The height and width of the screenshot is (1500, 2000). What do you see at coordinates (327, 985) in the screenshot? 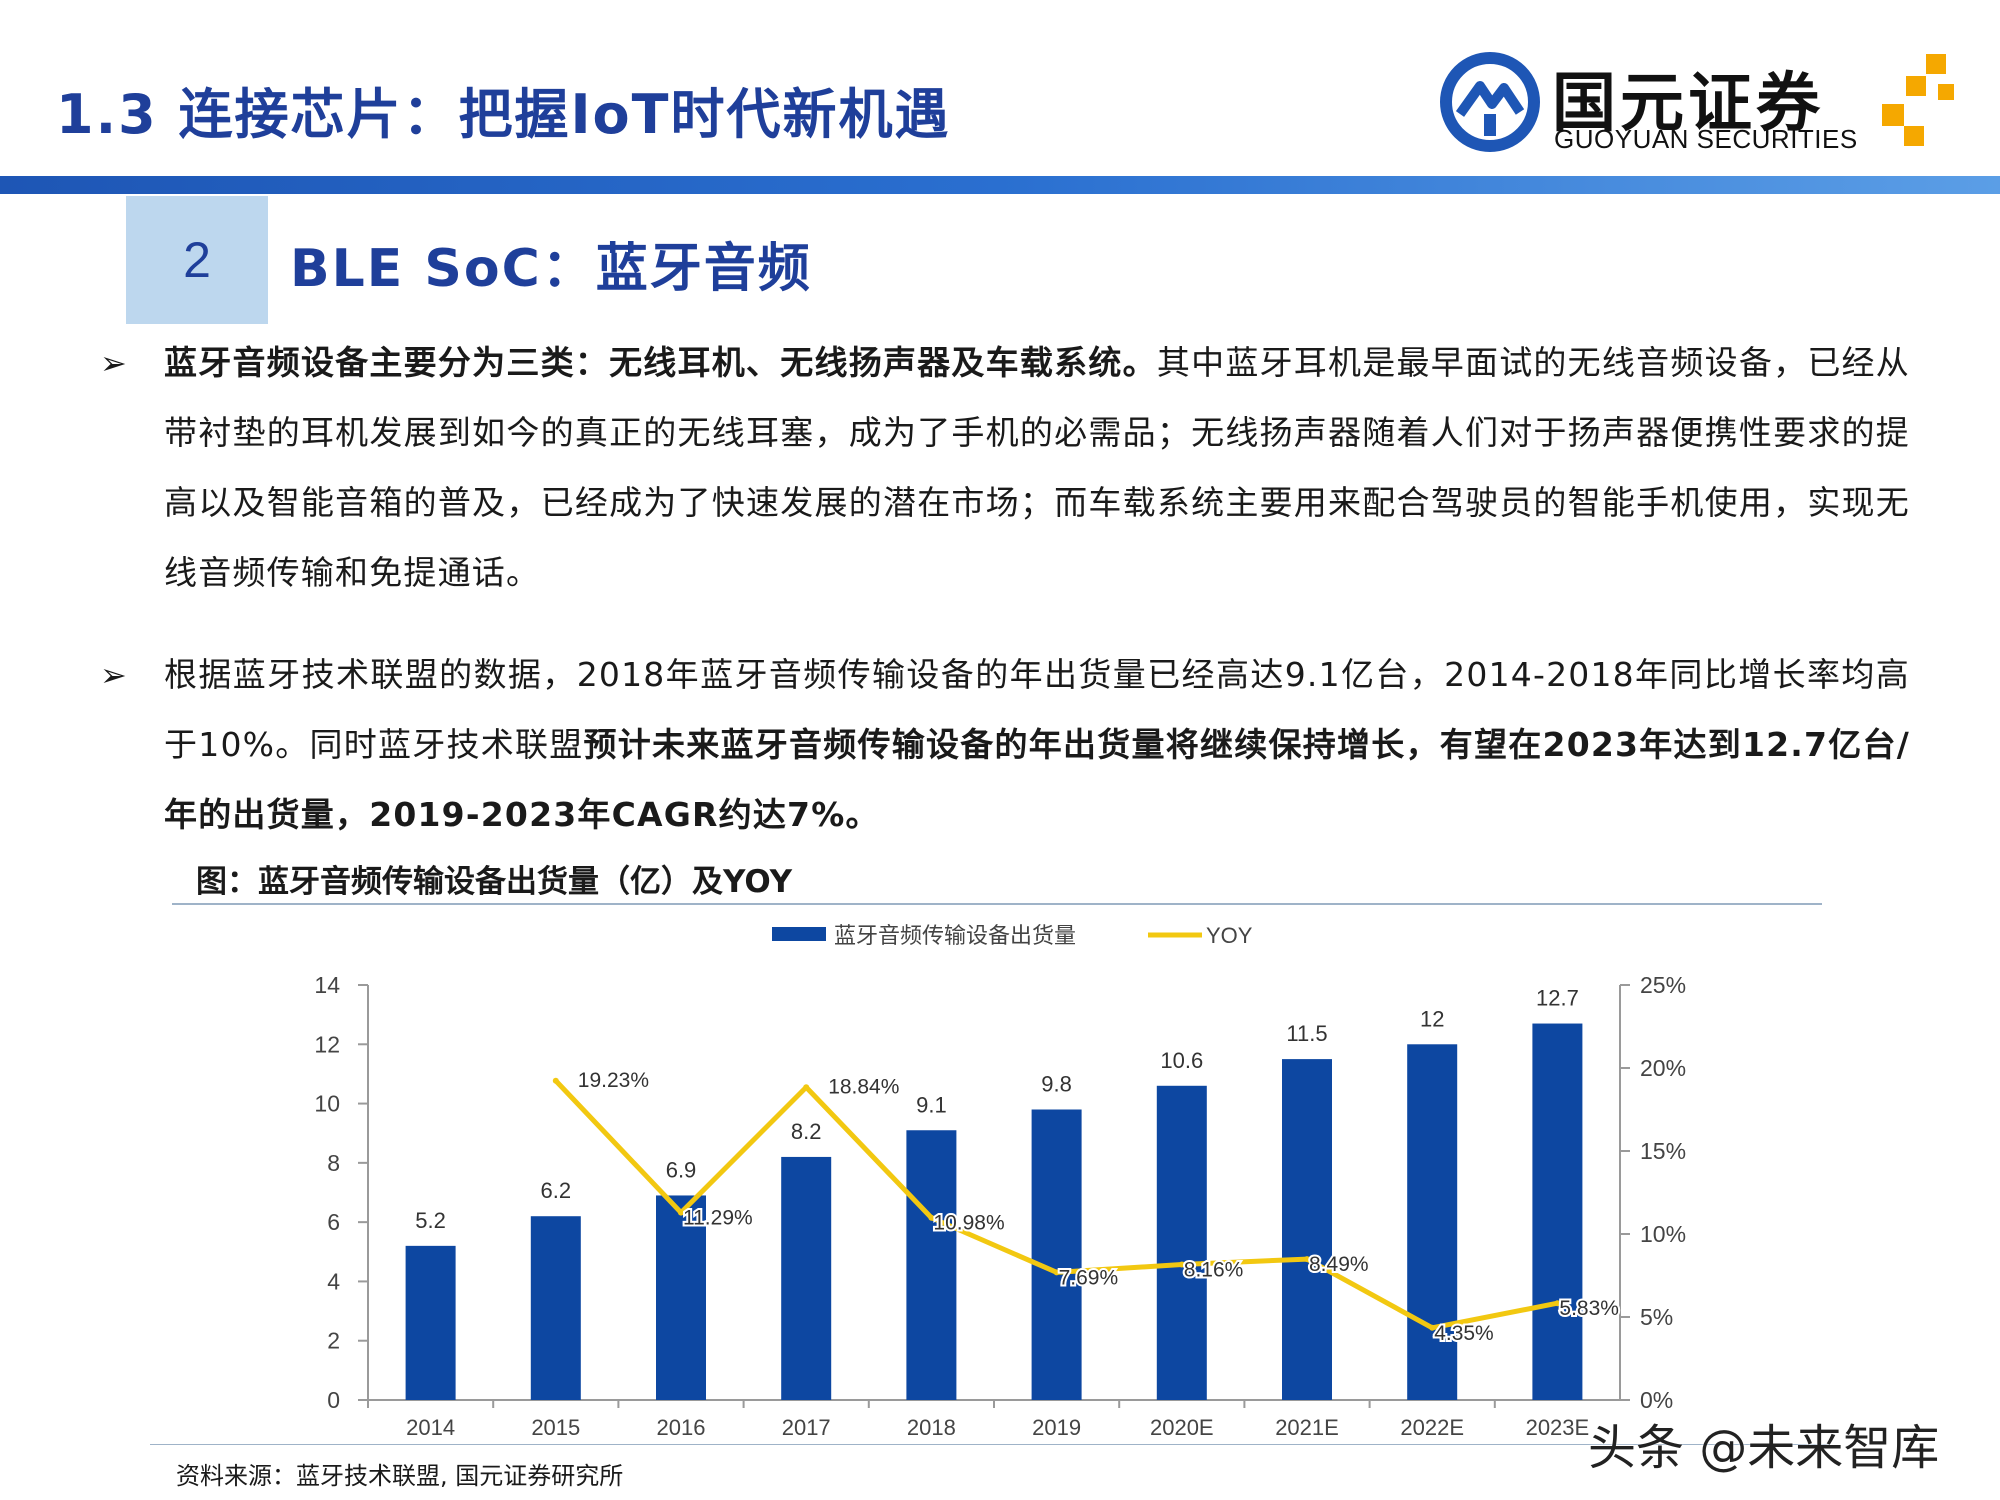
I see `y-left-tick-label: 14` at bounding box center [327, 985].